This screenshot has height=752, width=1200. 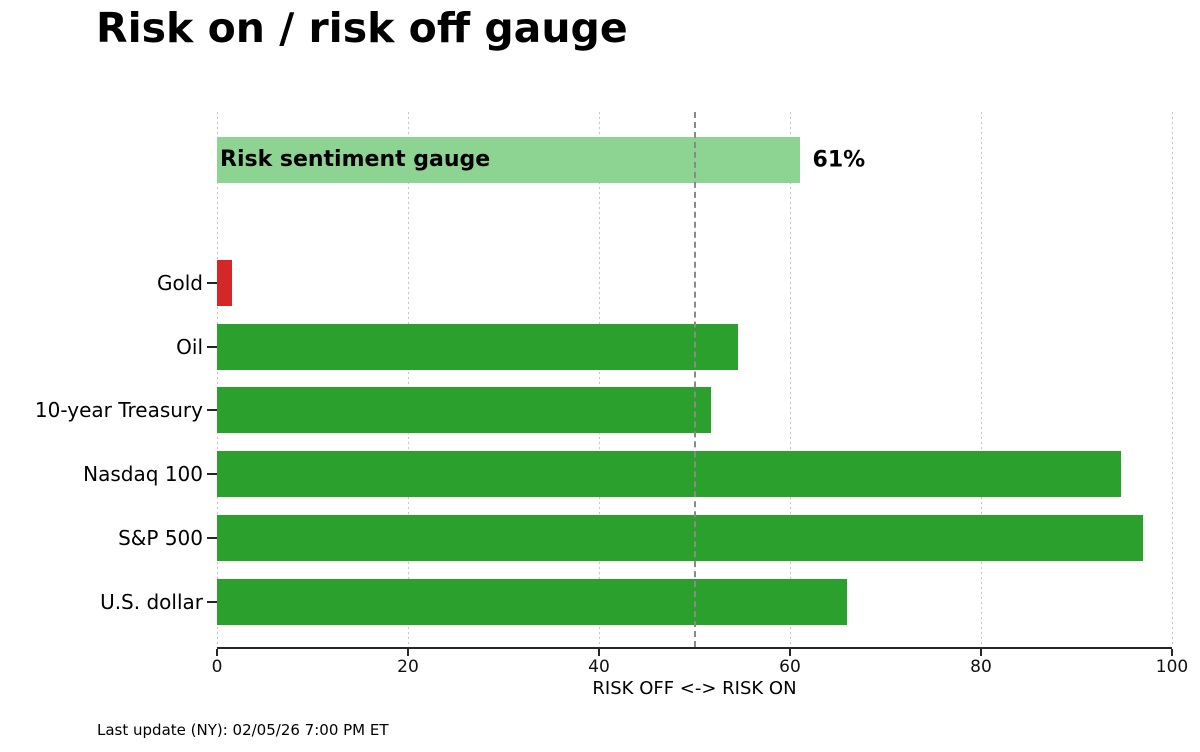 What do you see at coordinates (189, 346) in the screenshot?
I see `category-label-oil: Oil` at bounding box center [189, 346].